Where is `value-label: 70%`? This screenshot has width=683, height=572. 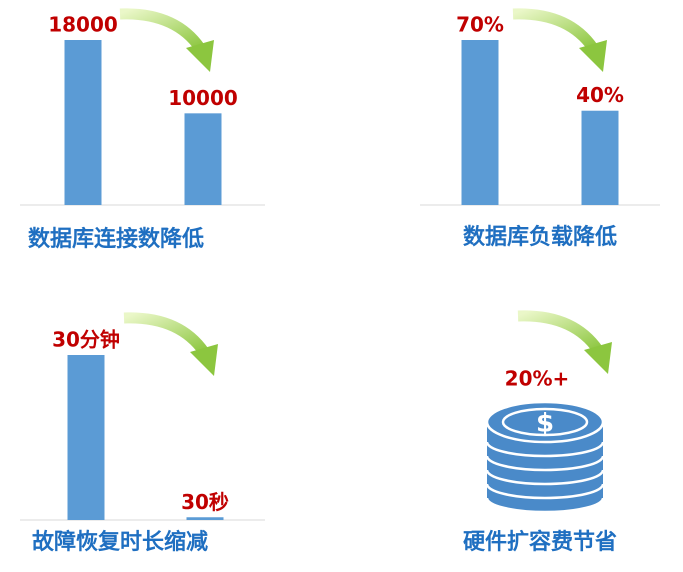 value-label: 70% is located at coordinates (480, 25).